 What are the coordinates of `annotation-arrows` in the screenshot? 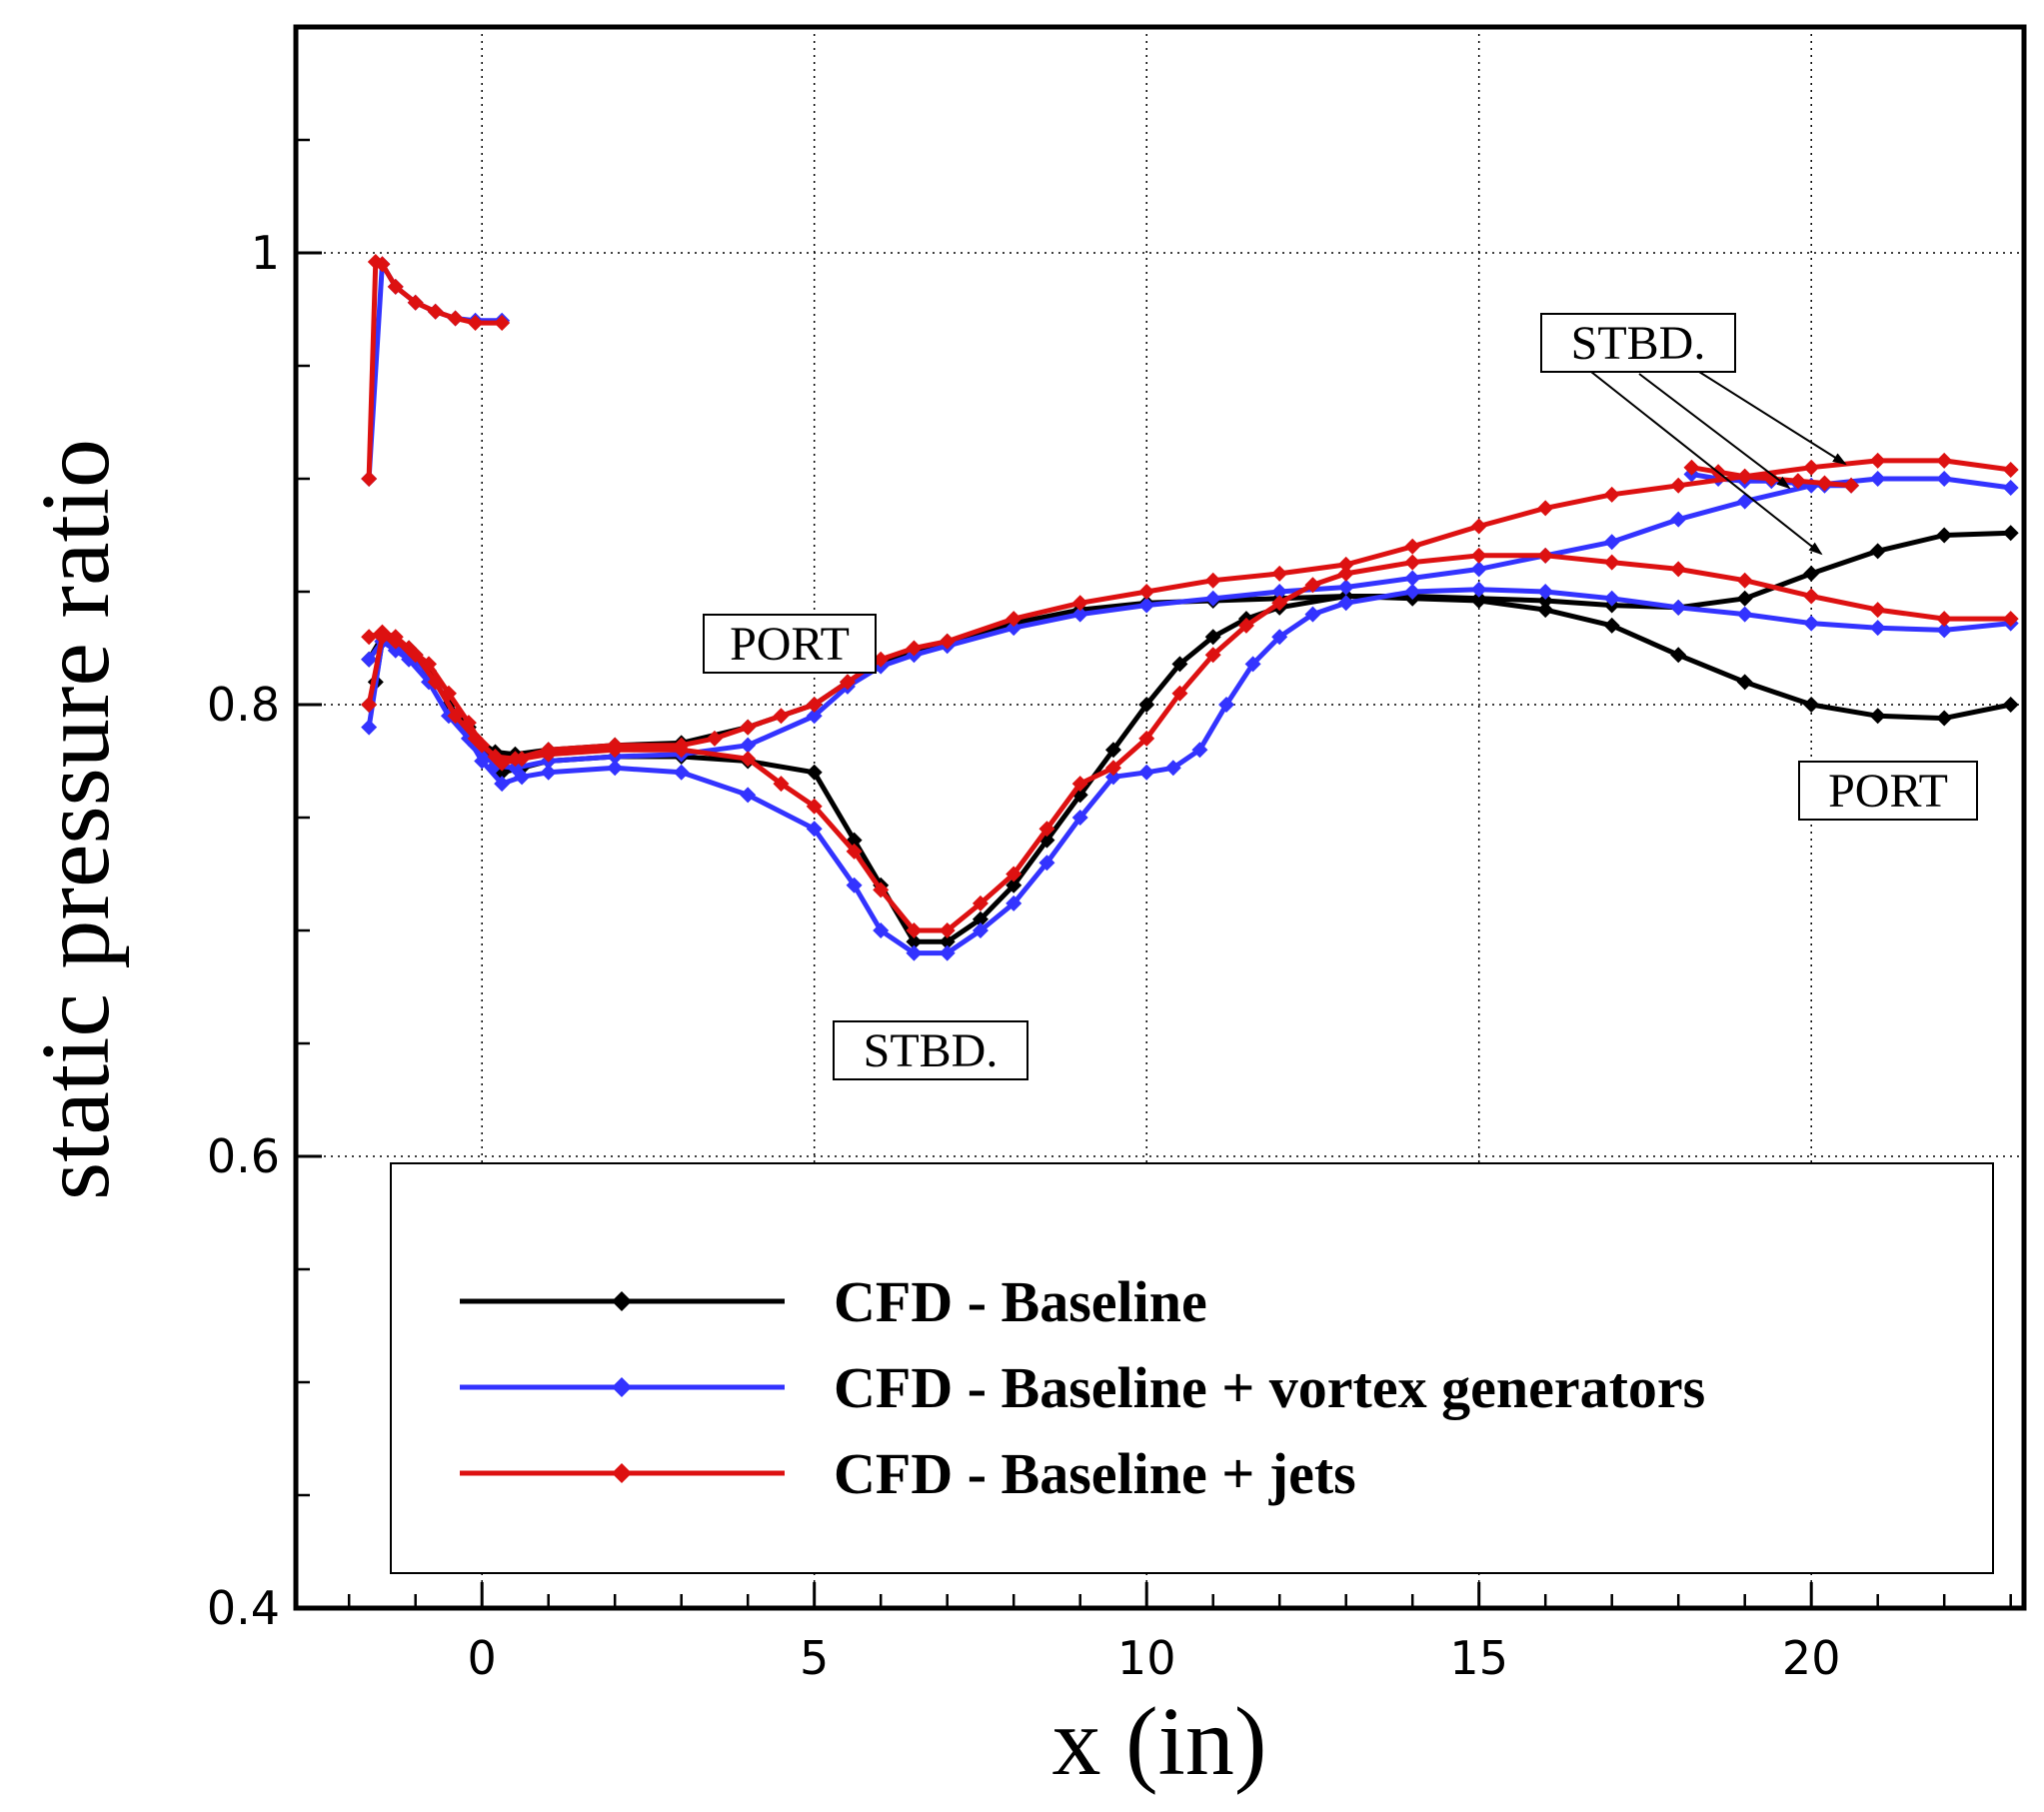 It's located at (1718, 463).